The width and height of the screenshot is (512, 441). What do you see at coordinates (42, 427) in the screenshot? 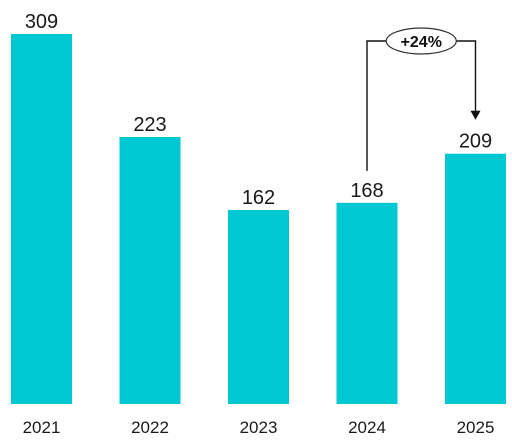
I see `x-tick-label-2021: 2021` at bounding box center [42, 427].